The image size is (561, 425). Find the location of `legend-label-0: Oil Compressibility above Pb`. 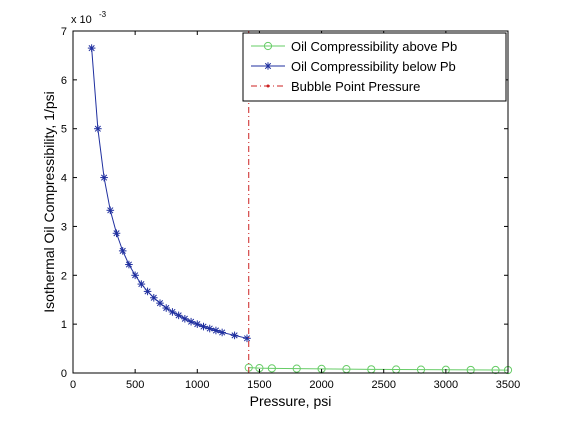

legend-label-0: Oil Compressibility above Pb is located at coordinates (374, 46).